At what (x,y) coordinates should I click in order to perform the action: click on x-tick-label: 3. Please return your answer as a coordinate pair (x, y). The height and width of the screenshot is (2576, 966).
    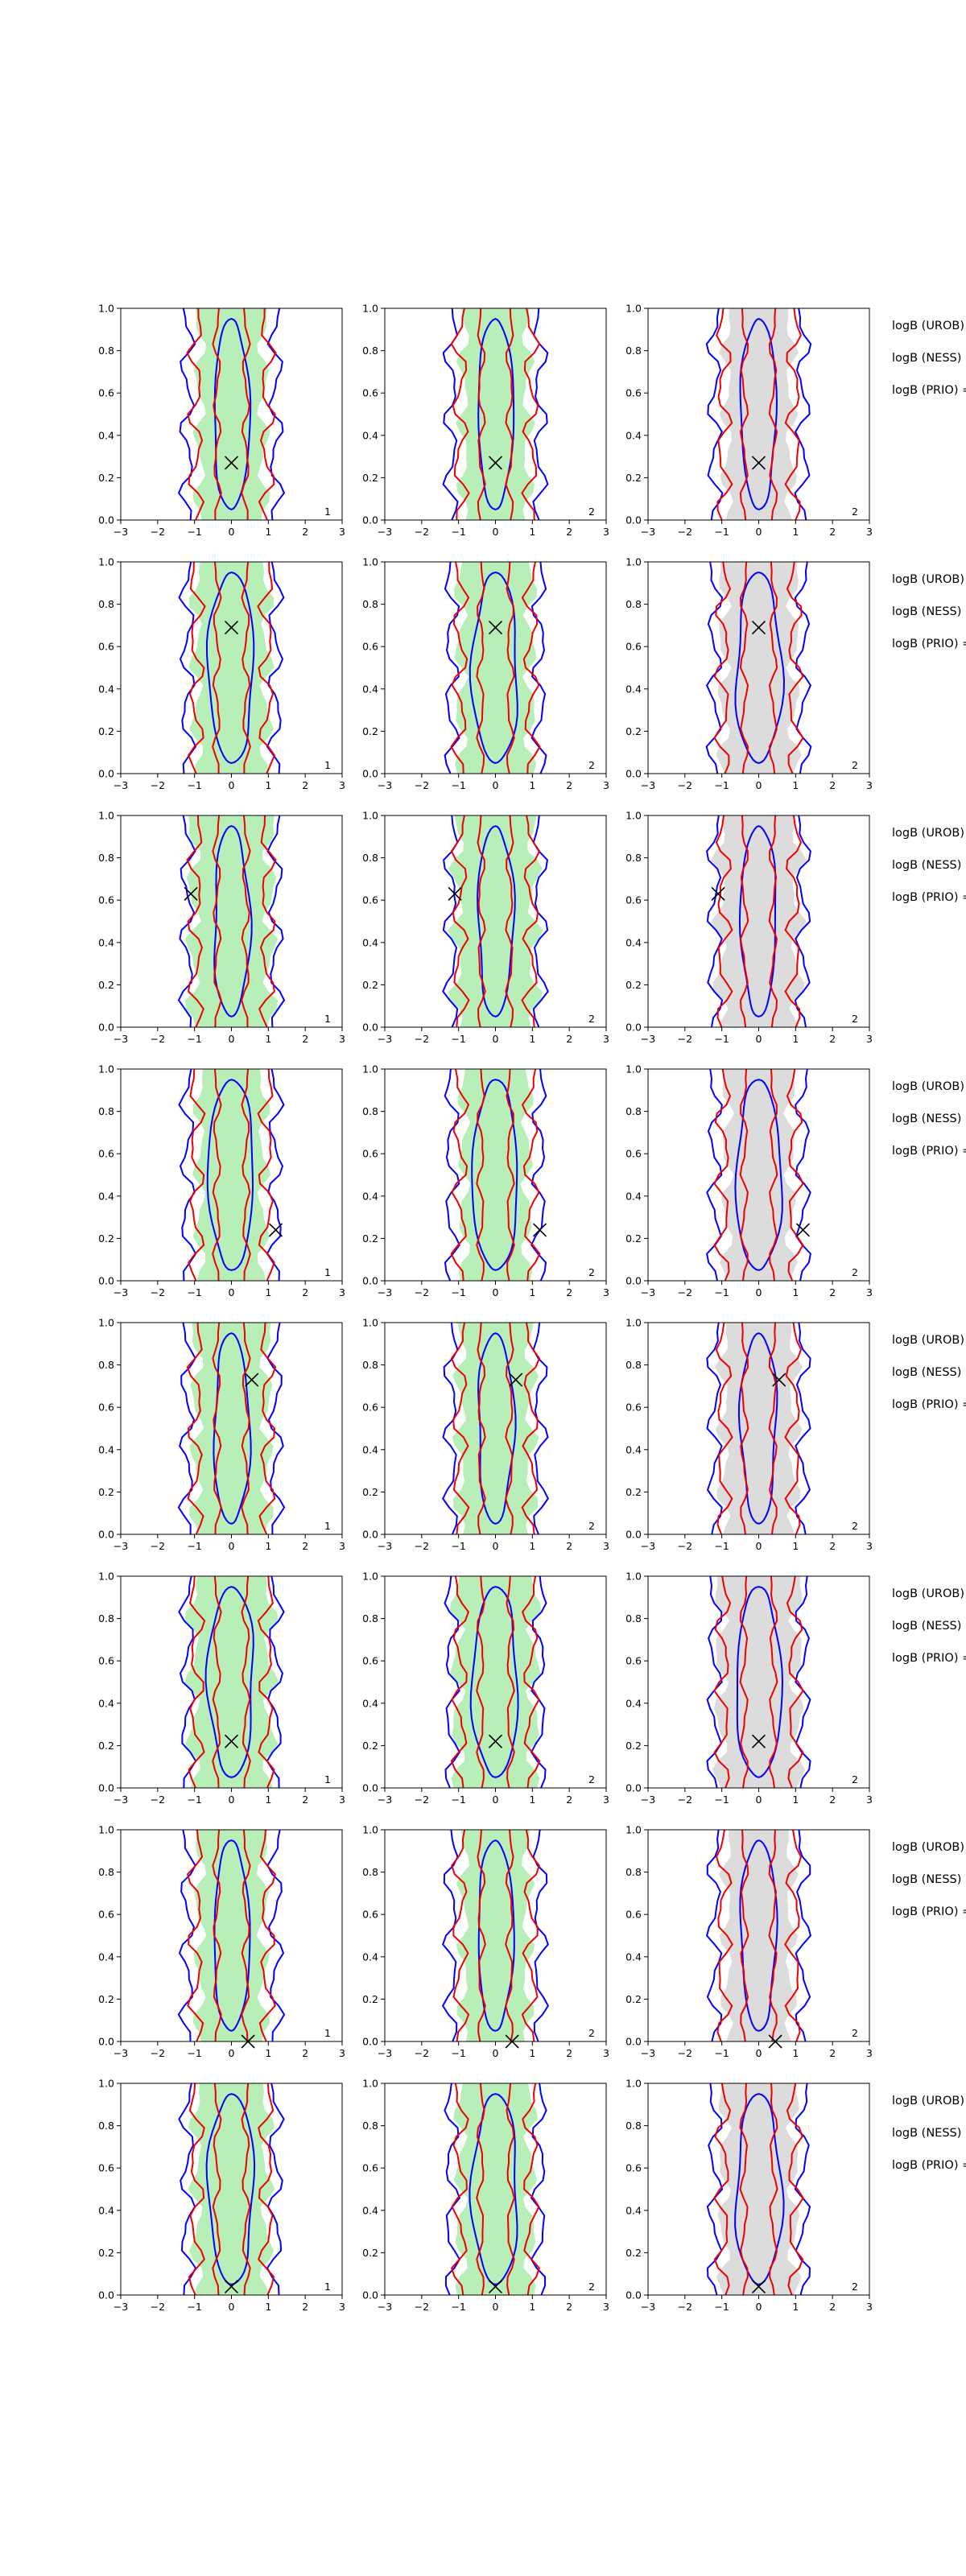
    Looking at the image, I should click on (869, 1292).